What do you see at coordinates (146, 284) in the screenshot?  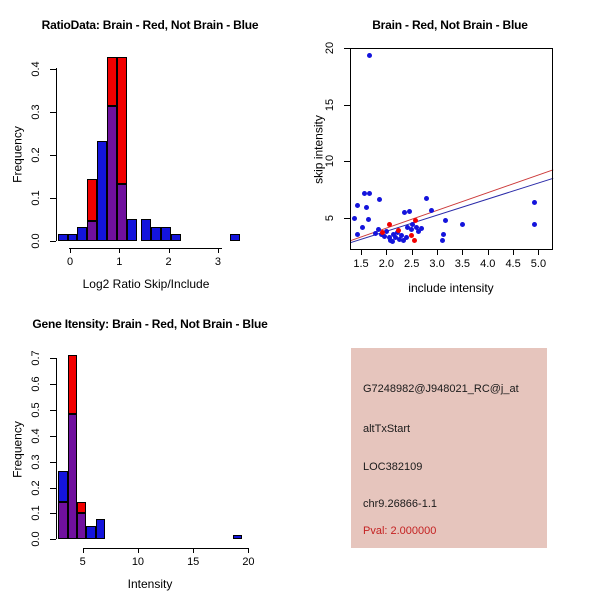 I see `ratio-histogram-xlabel: Log2 Ratio Skip/Include` at bounding box center [146, 284].